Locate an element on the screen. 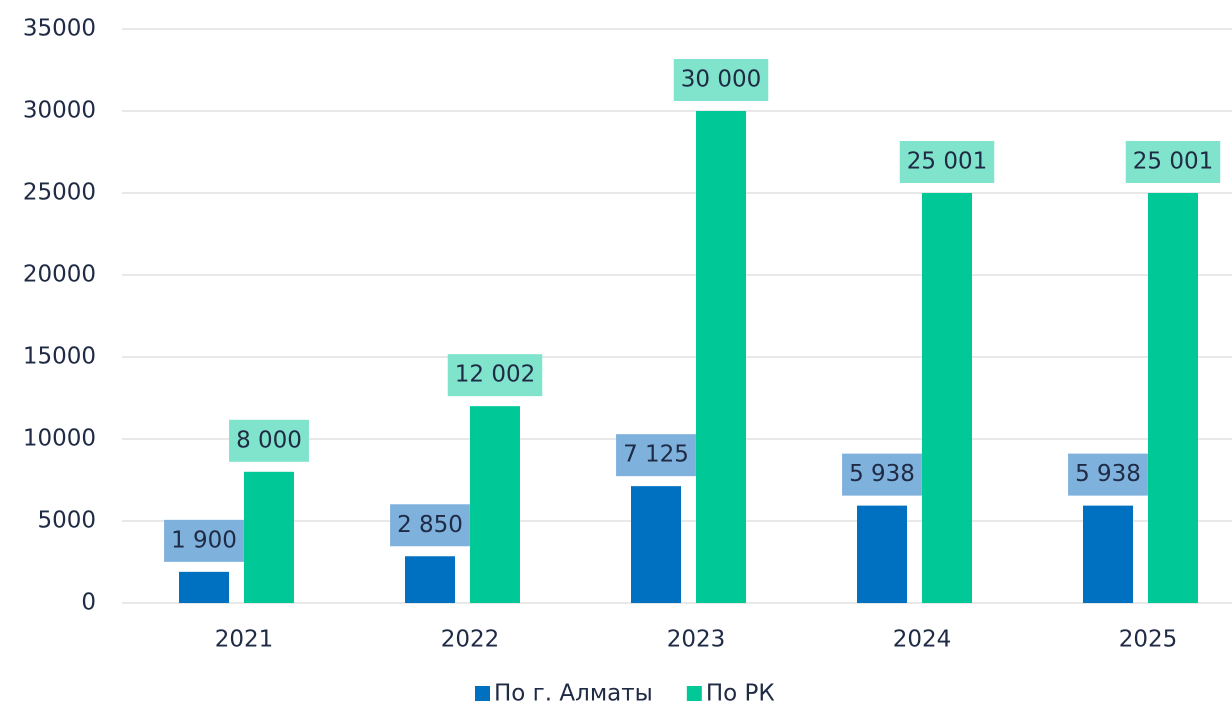 Image resolution: width=1232 pixels, height=712 pixels. y-tick-label: 0 is located at coordinates (88, 603).